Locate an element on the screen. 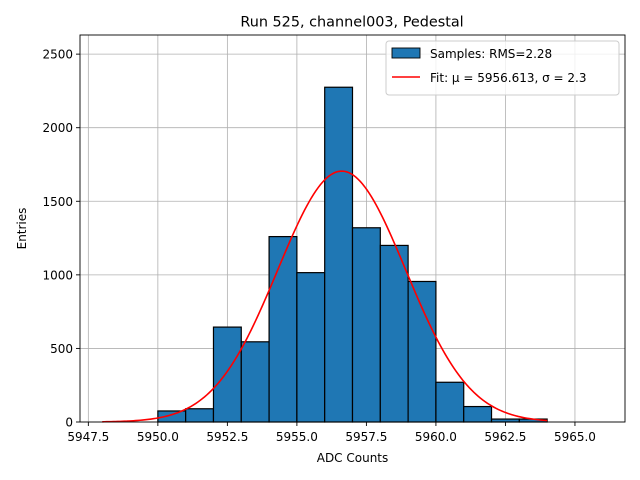 The width and height of the screenshot is (640, 480). x-tick-label: 5962.5 is located at coordinates (505, 437).